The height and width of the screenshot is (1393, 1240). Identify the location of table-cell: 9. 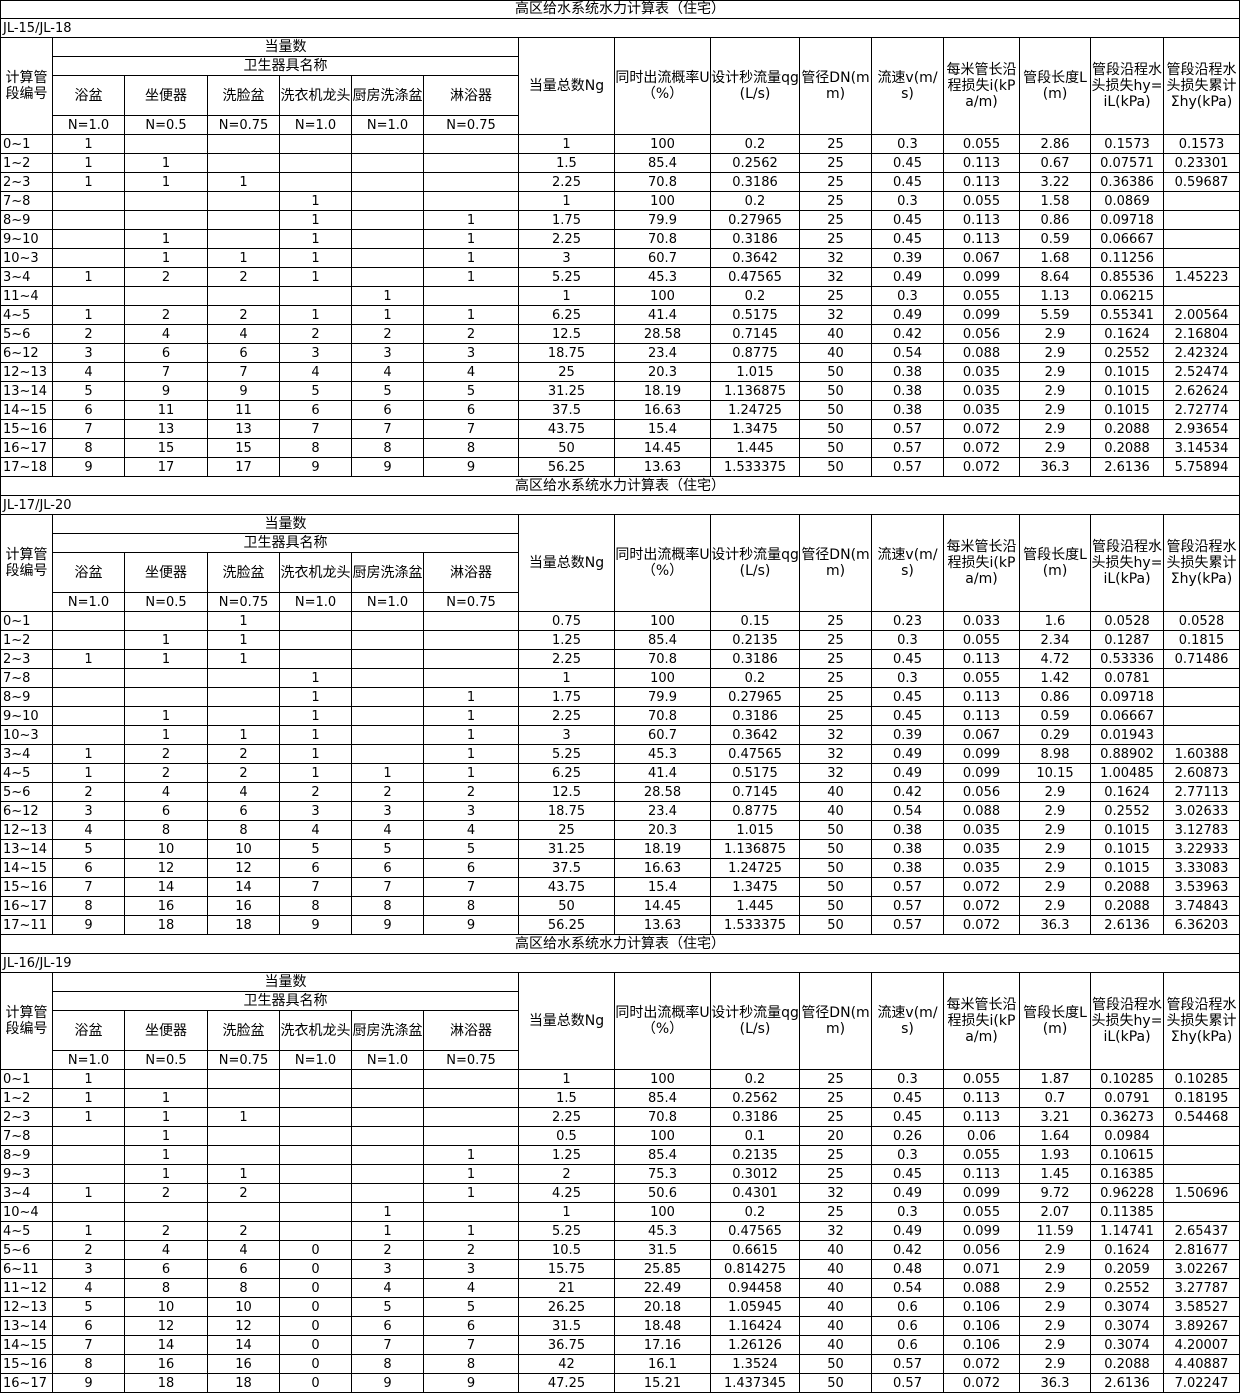
(89, 1383).